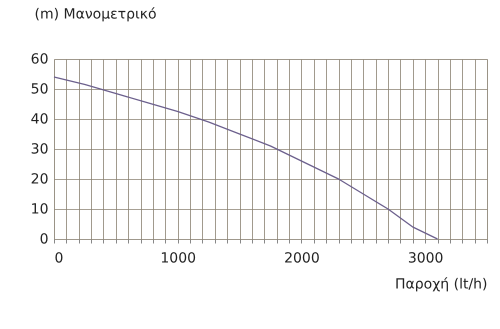 This screenshot has height=329, width=500. What do you see at coordinates (95, 14) in the screenshot?
I see `y-axis-title: (m) Μανομετρικό` at bounding box center [95, 14].